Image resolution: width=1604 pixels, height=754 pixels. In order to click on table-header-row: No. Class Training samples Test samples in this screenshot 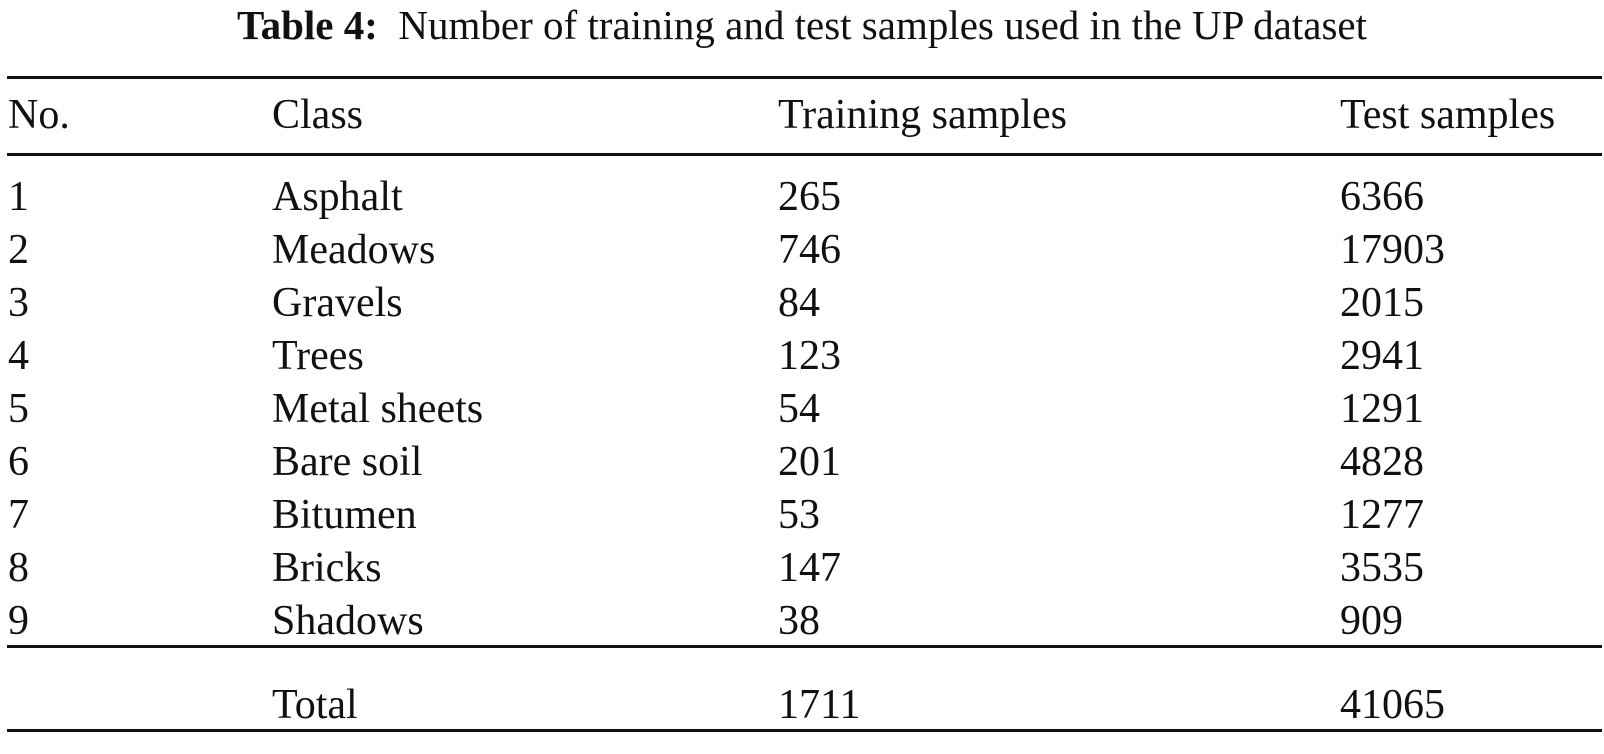, I will do `click(802, 115)`.